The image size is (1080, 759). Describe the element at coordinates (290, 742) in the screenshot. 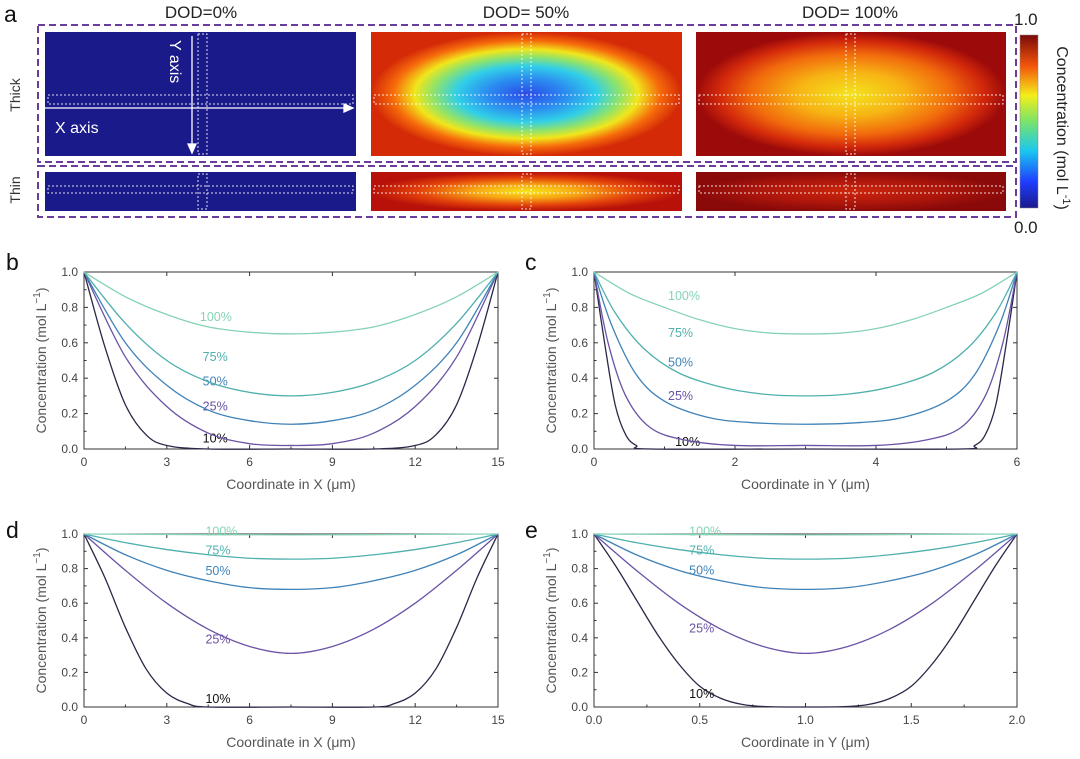

I see `x-axis-label: Coordinate in X (μm)` at that location.